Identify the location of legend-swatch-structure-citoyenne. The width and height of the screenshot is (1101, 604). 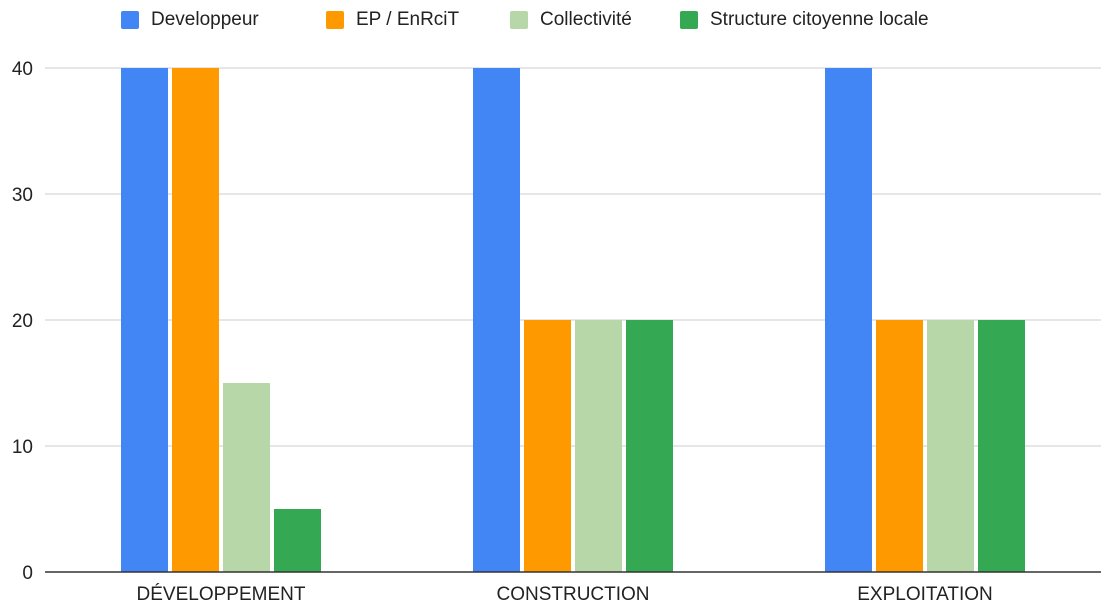
(689, 20).